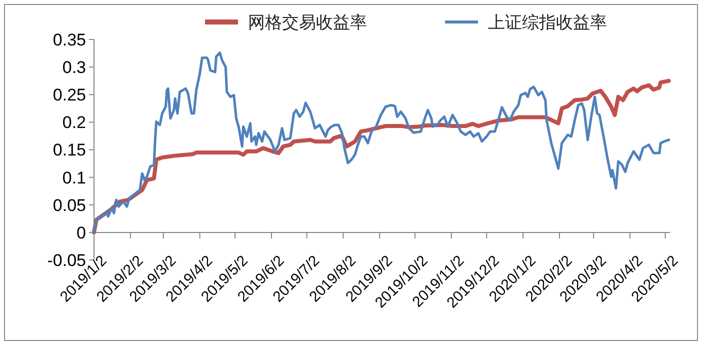 The height and width of the screenshot is (345, 702). What do you see at coordinates (74, 178) in the screenshot?
I see `y-tick-label: 0.1` at bounding box center [74, 178].